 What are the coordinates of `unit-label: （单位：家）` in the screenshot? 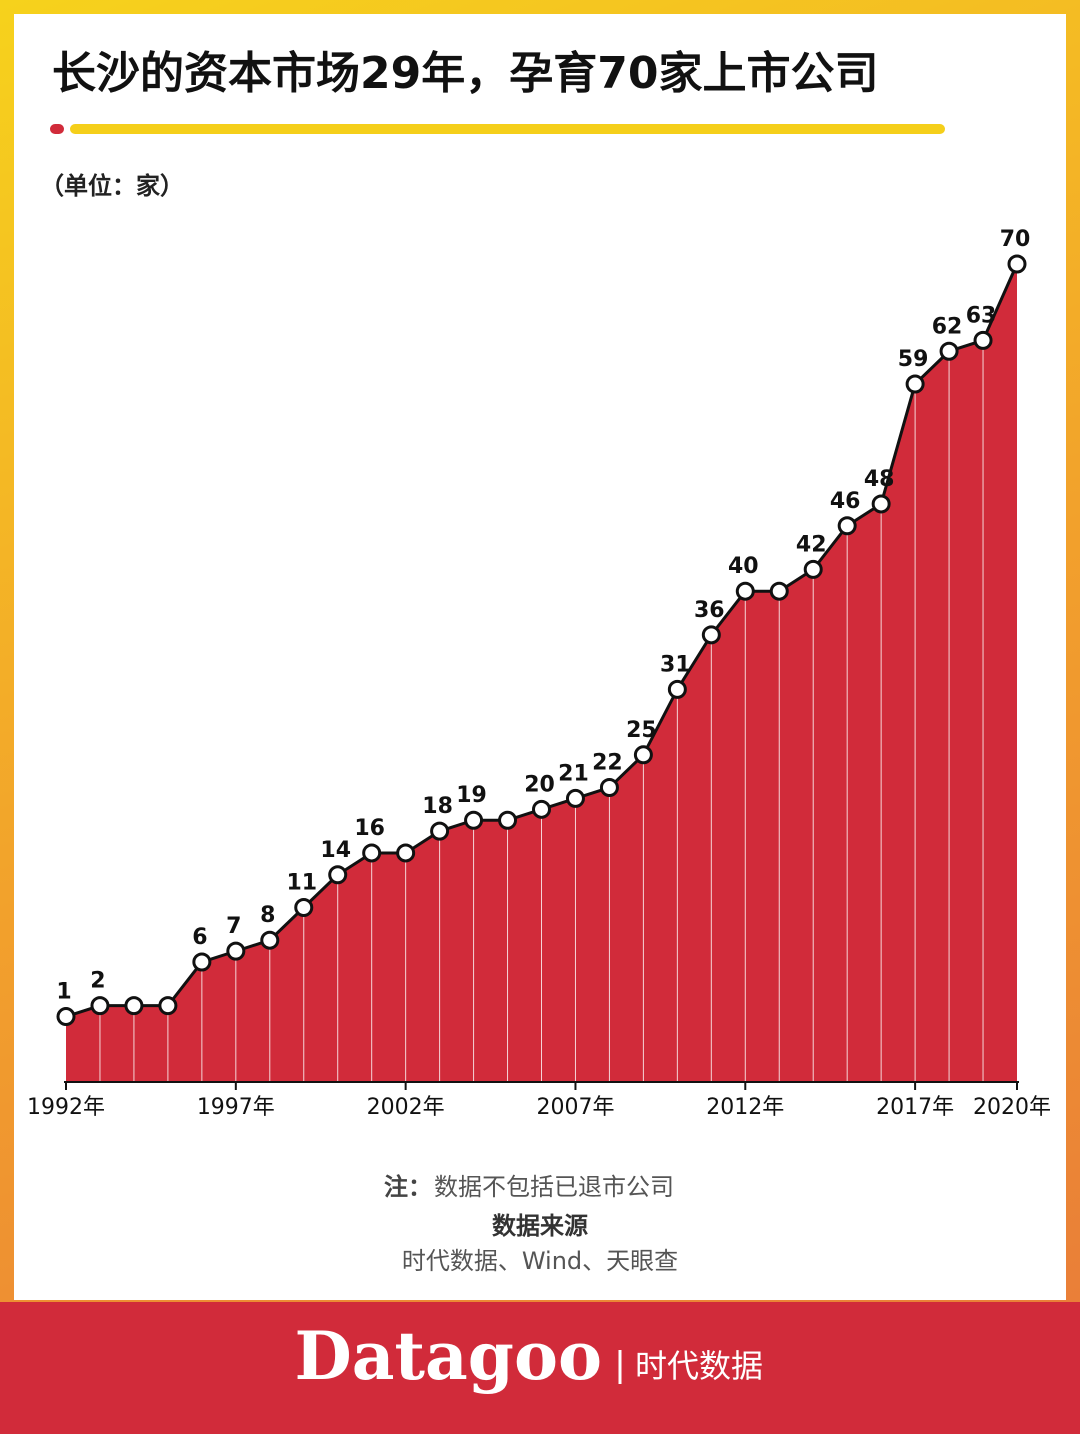 It's located at (112, 186).